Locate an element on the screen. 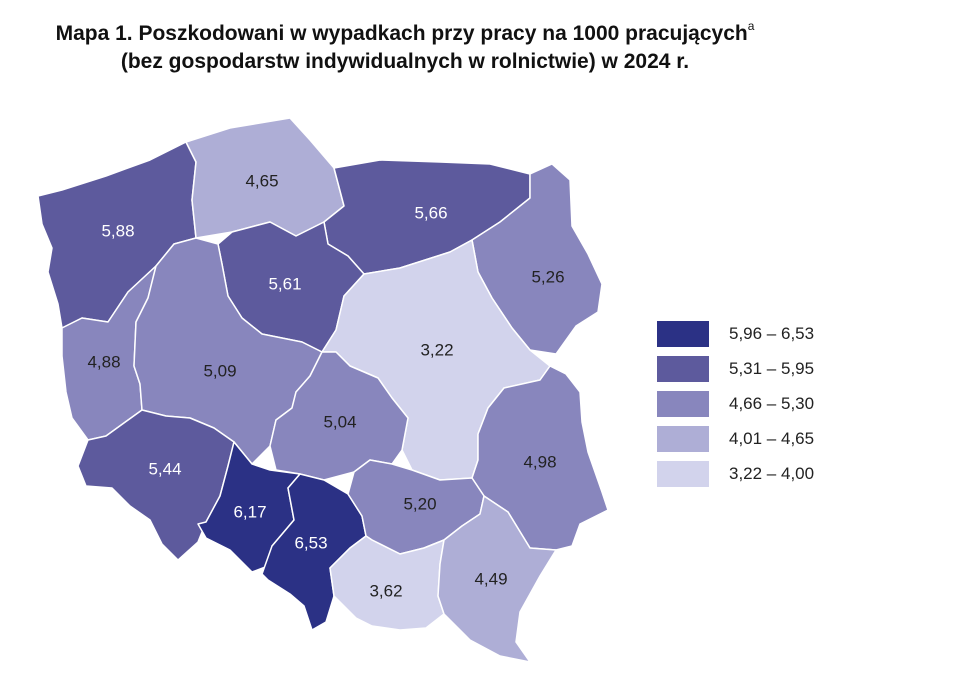  region-opolskie is located at coordinates (249, 507).